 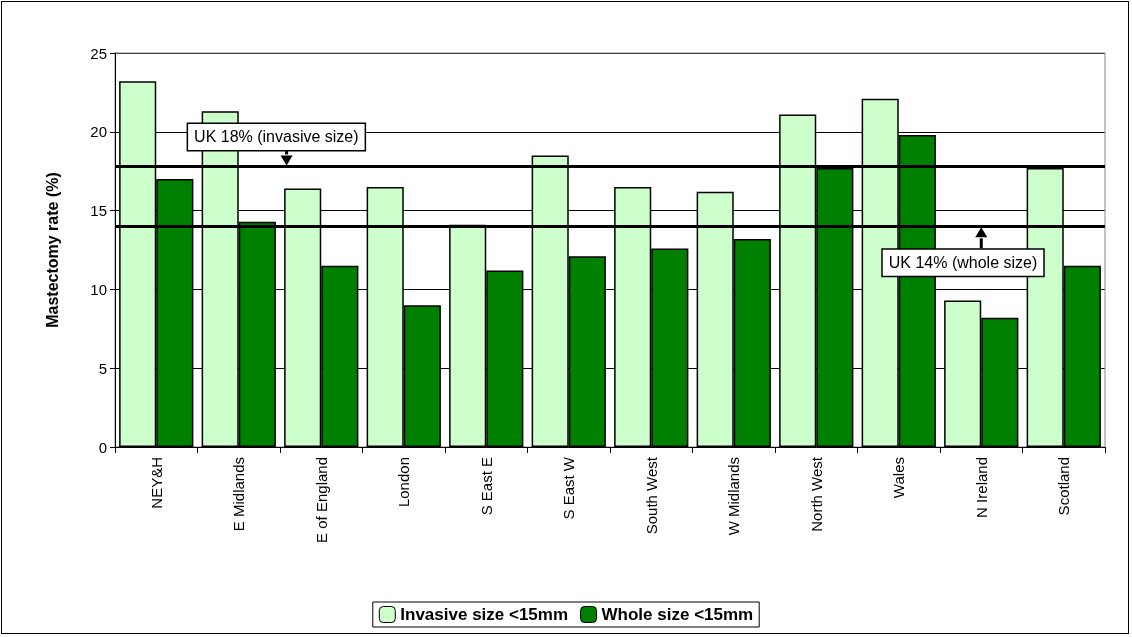 I want to click on x-tick-label: Scotland, so click(x=1064, y=486).